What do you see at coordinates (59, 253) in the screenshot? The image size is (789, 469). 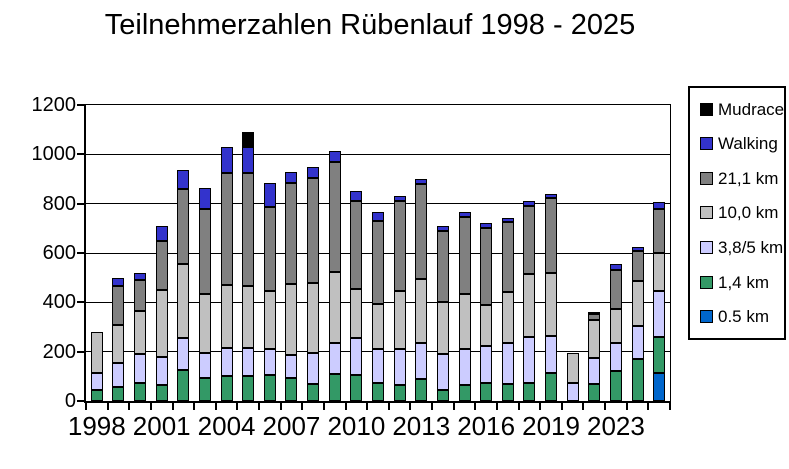 I see `y-axis-label-600: 600` at bounding box center [59, 253].